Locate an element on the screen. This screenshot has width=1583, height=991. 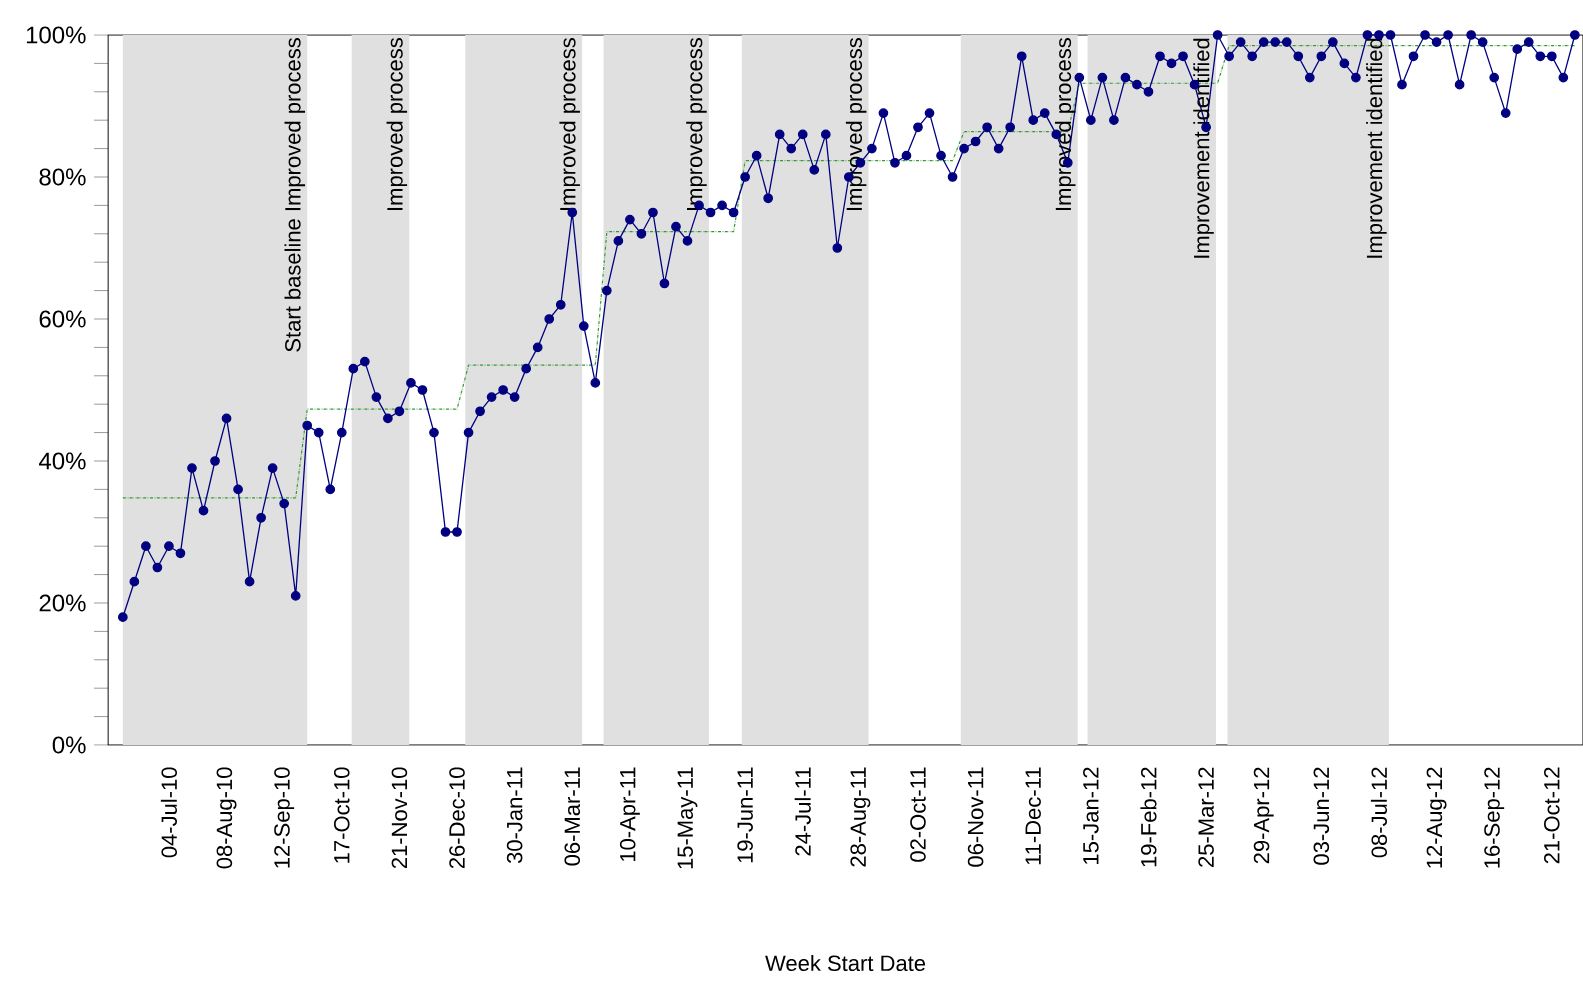
y-tick-label: 0% is located at coordinates (69, 745).